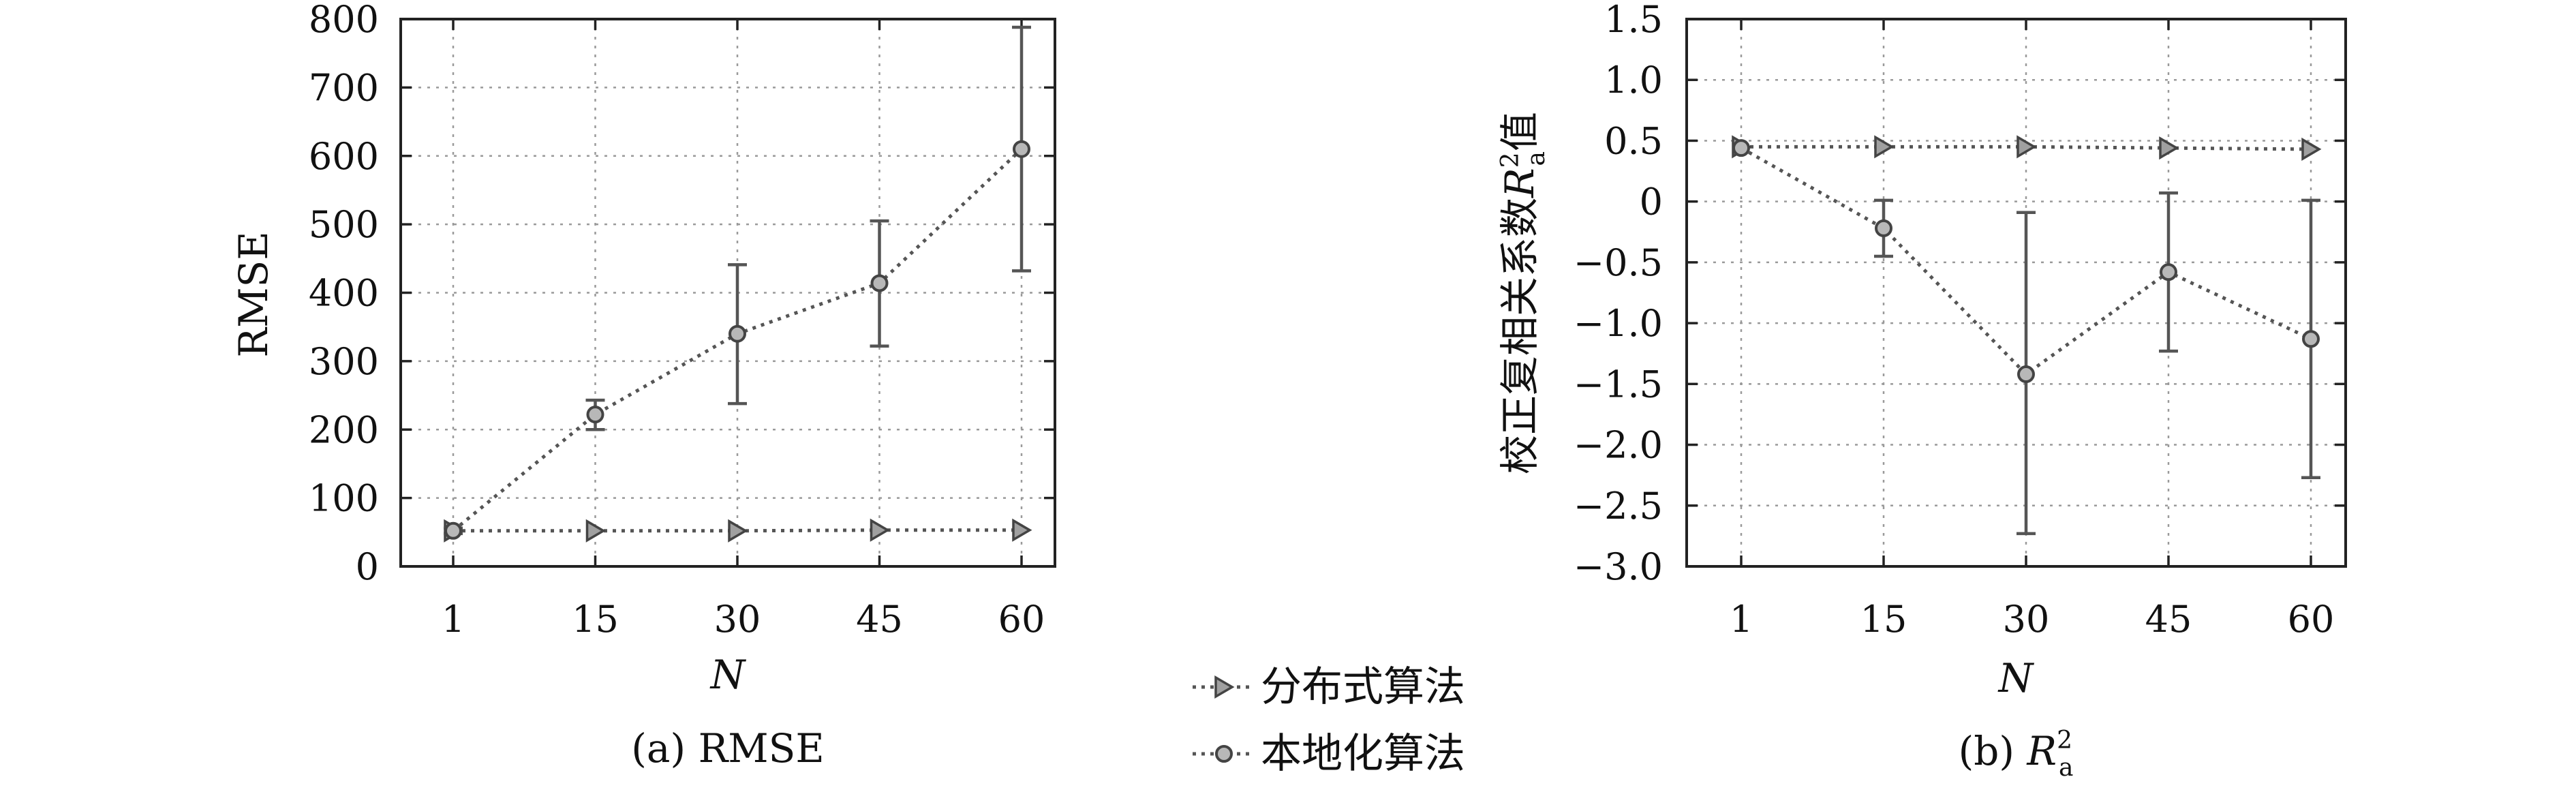 Image resolution: width=2576 pixels, height=792 pixels. Describe the element at coordinates (344, 87) in the screenshot. I see `rmse-y-tick-label: 700` at that location.